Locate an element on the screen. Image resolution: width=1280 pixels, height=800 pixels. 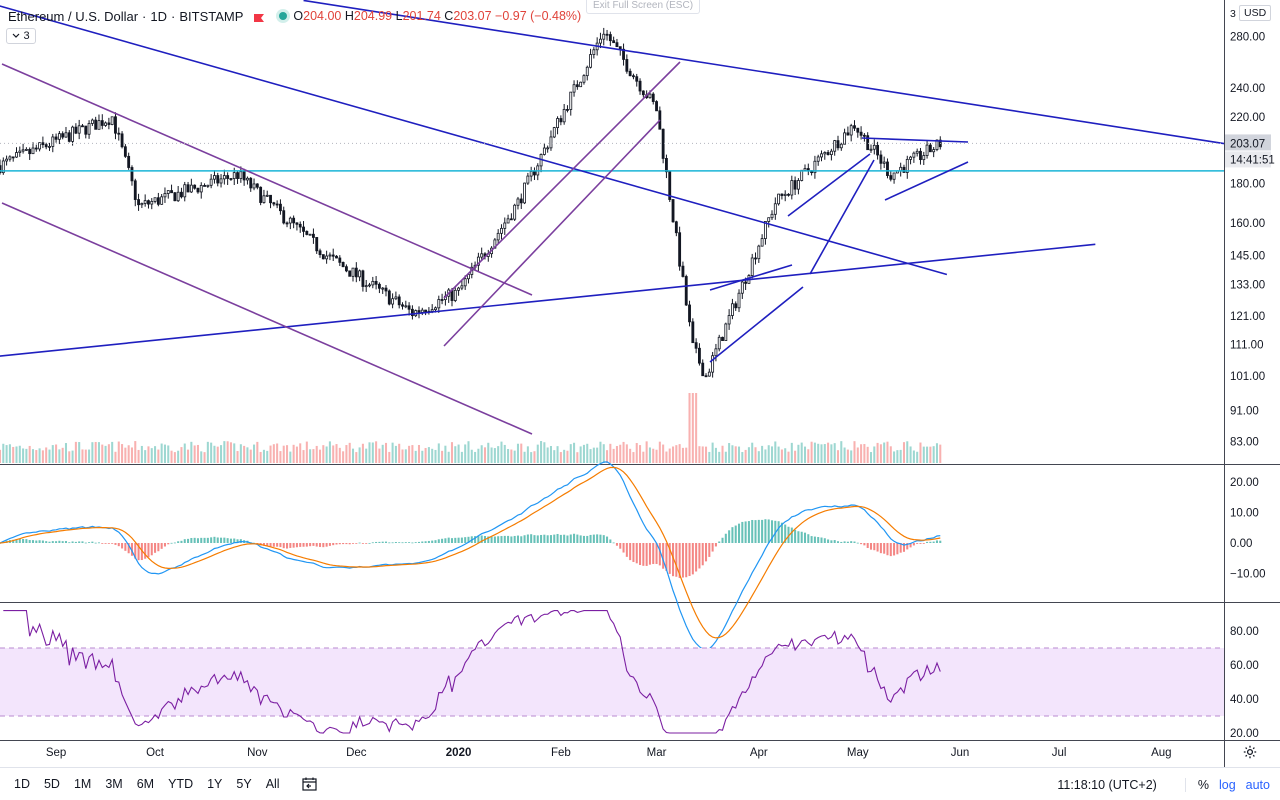
pennant-line is located at coordinates (926, 181).